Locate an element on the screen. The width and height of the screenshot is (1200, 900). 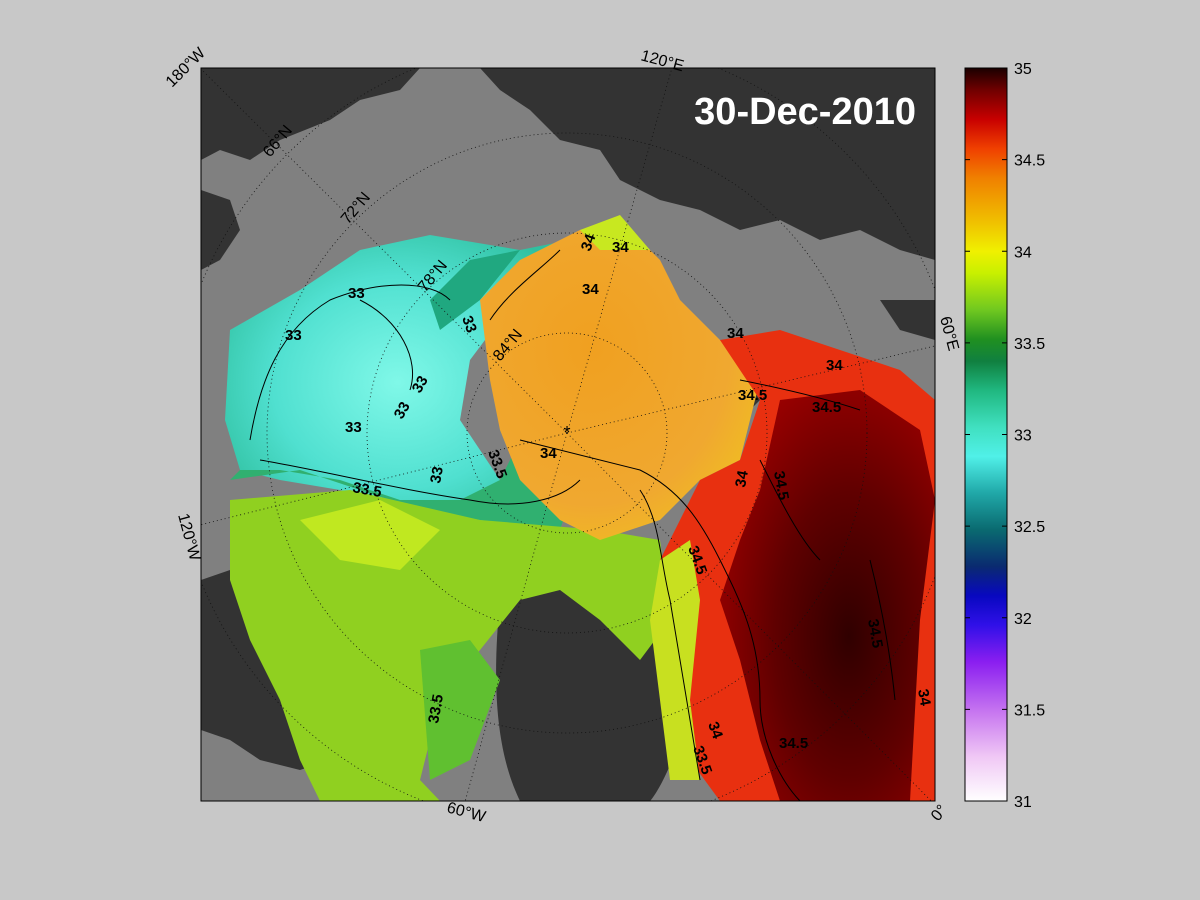
transition-band is located at coordinates (475, 290).